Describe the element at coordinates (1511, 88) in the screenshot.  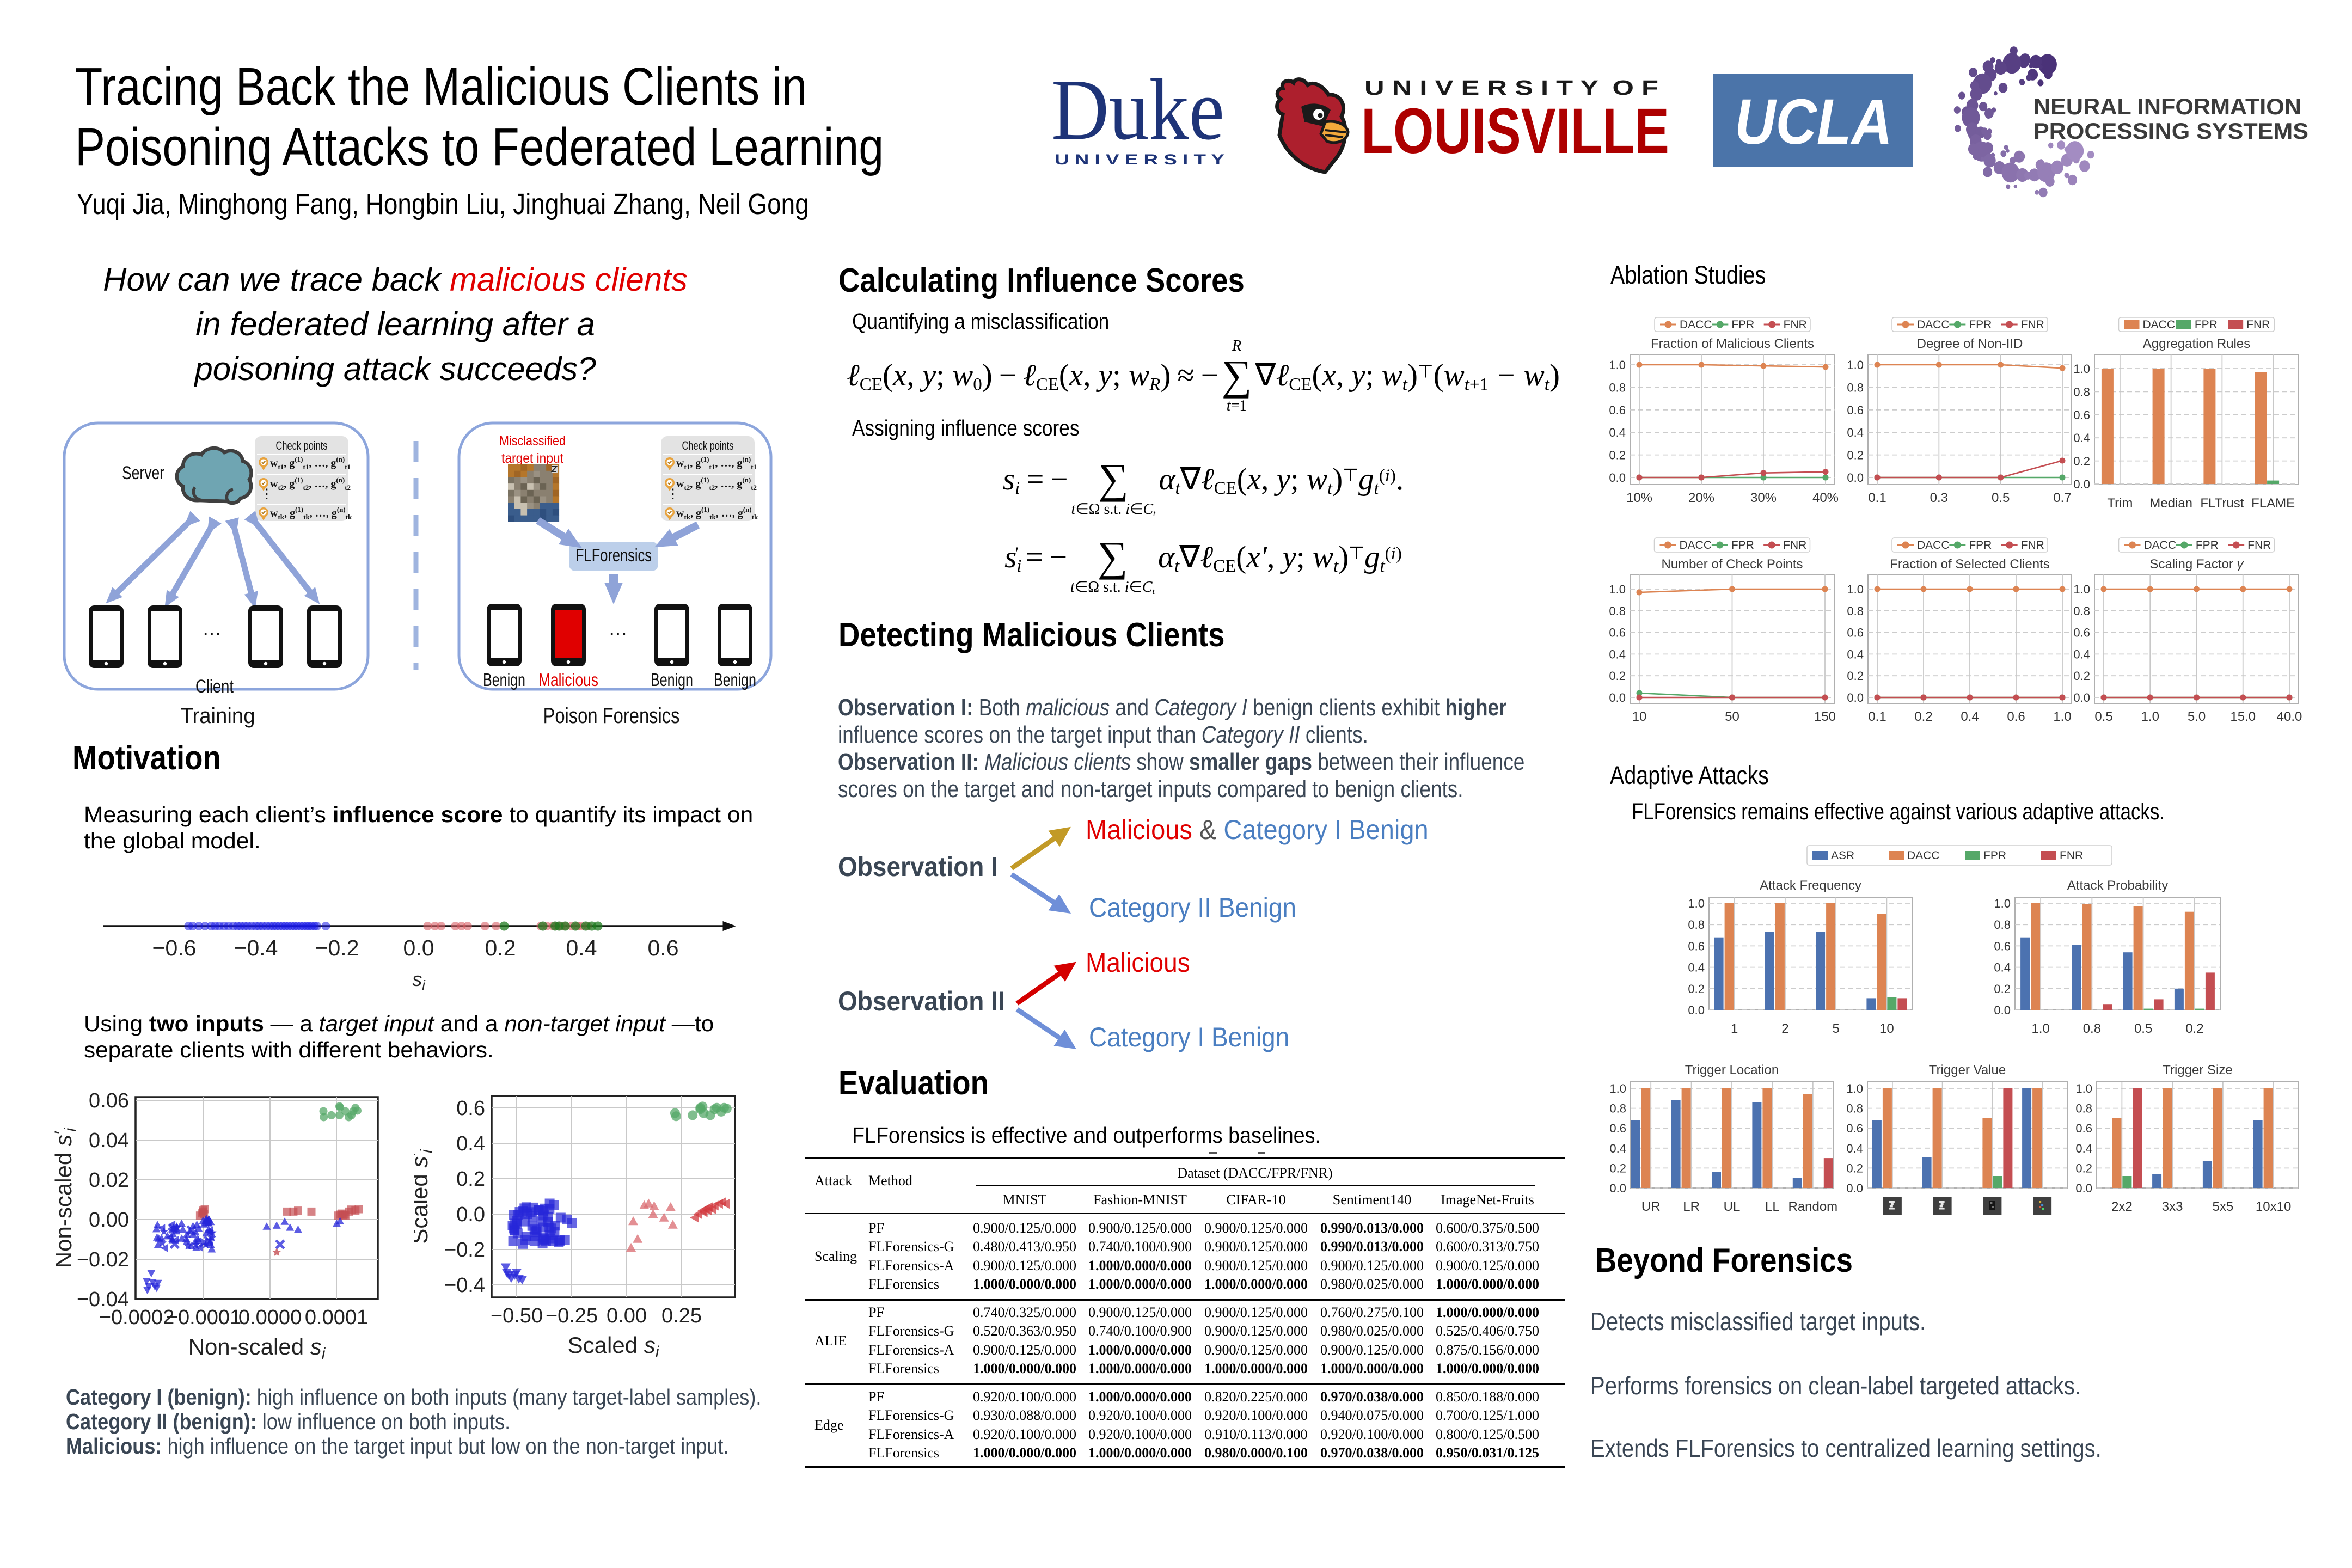
I see `svg-text: U N I V E R S I T Y O F` at that location.